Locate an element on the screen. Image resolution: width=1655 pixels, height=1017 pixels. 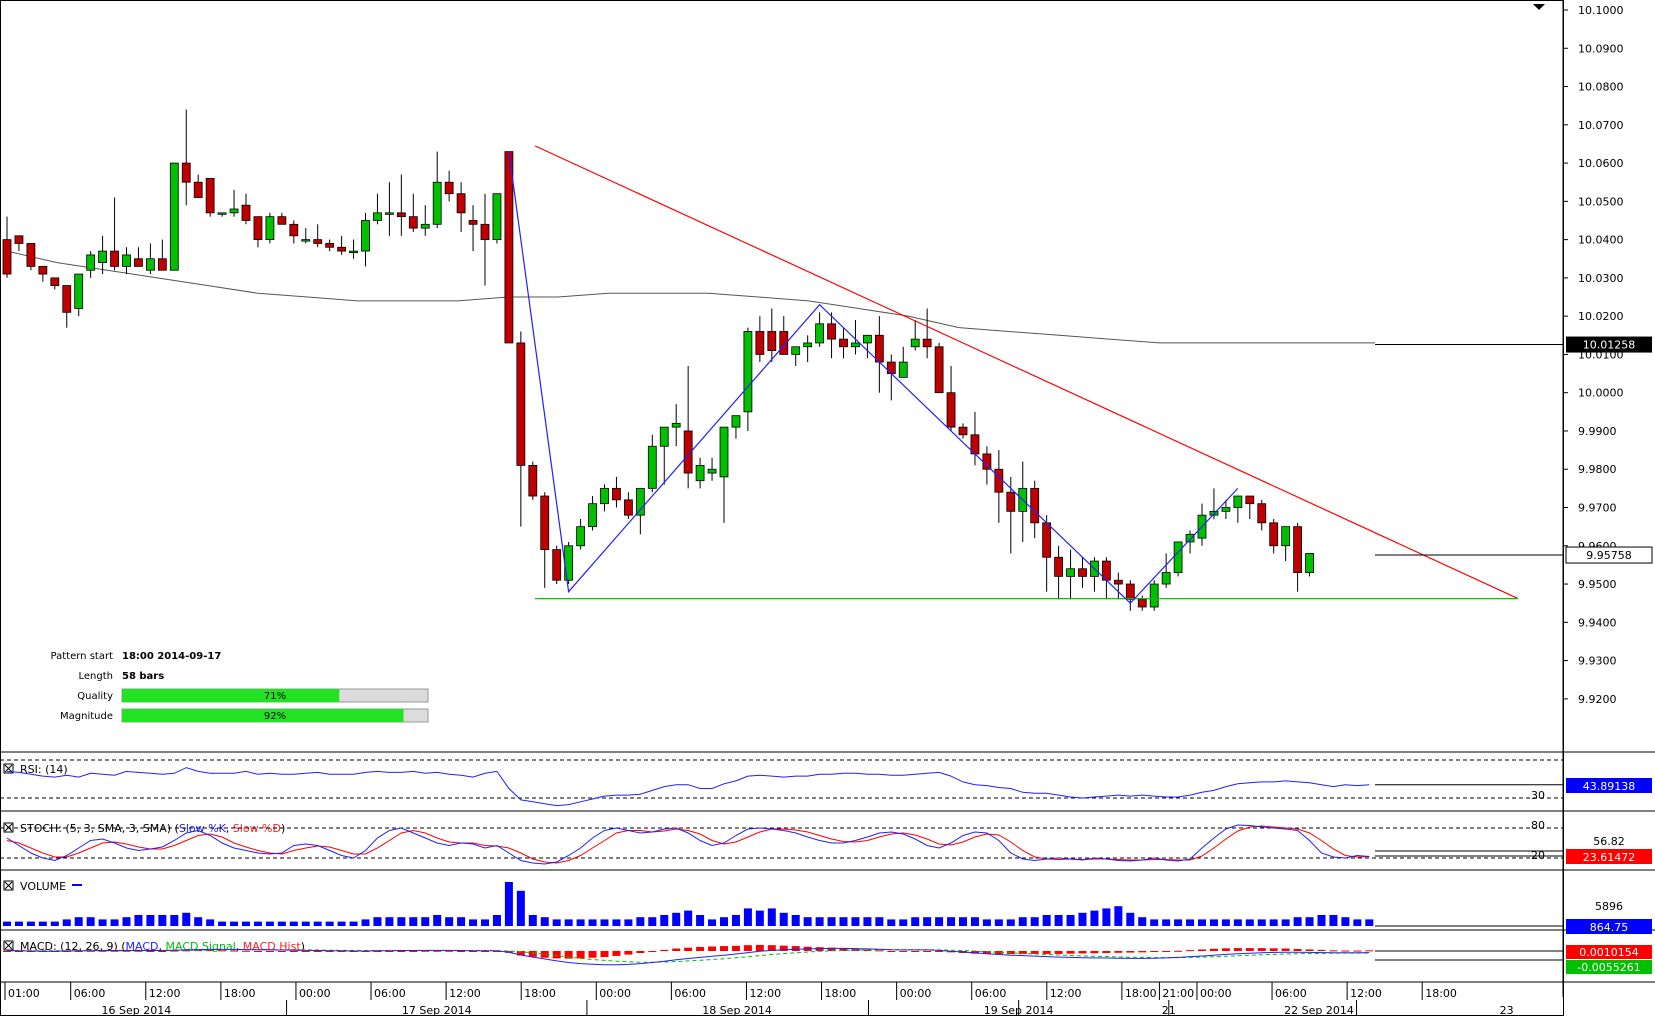
macd-hist-value-label: 0.0010154 is located at coordinates (1609, 952).